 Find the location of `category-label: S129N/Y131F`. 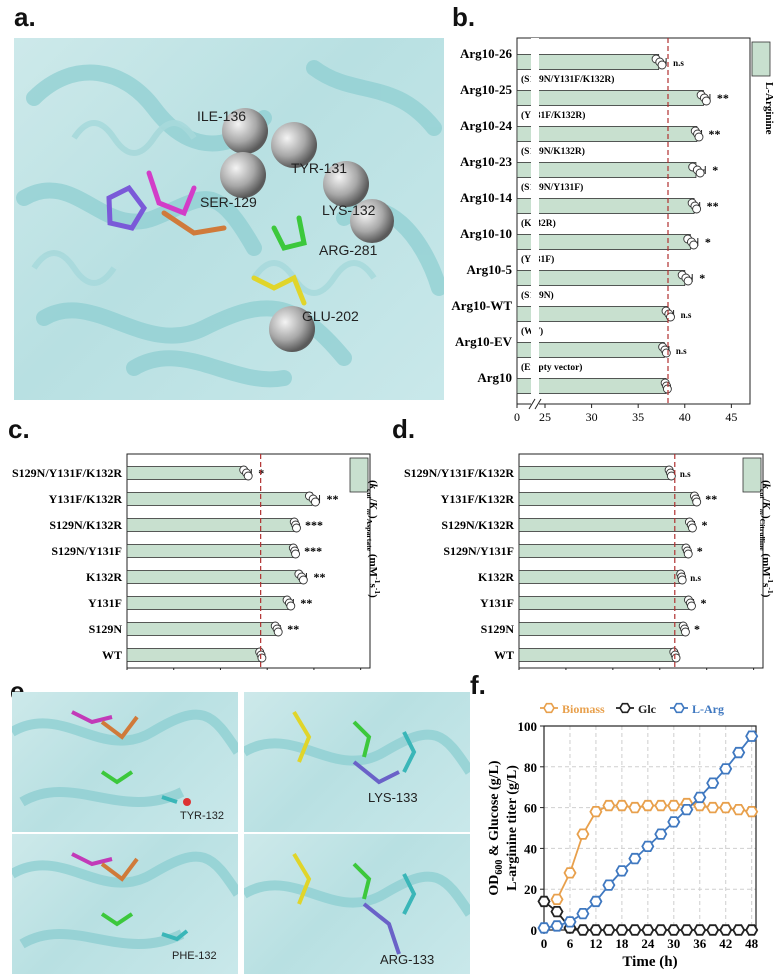

category-label: S129N/Y131F is located at coordinates (86, 551).